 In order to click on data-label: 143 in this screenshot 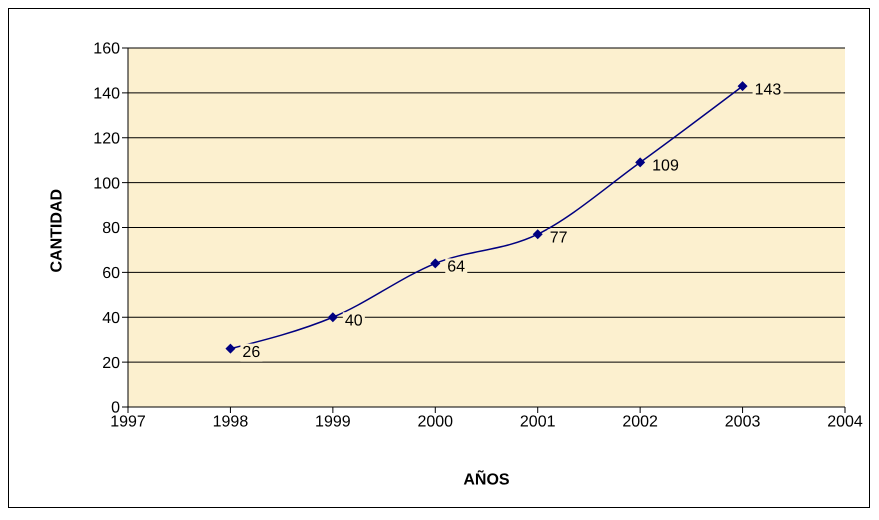, I will do `click(768, 89)`.